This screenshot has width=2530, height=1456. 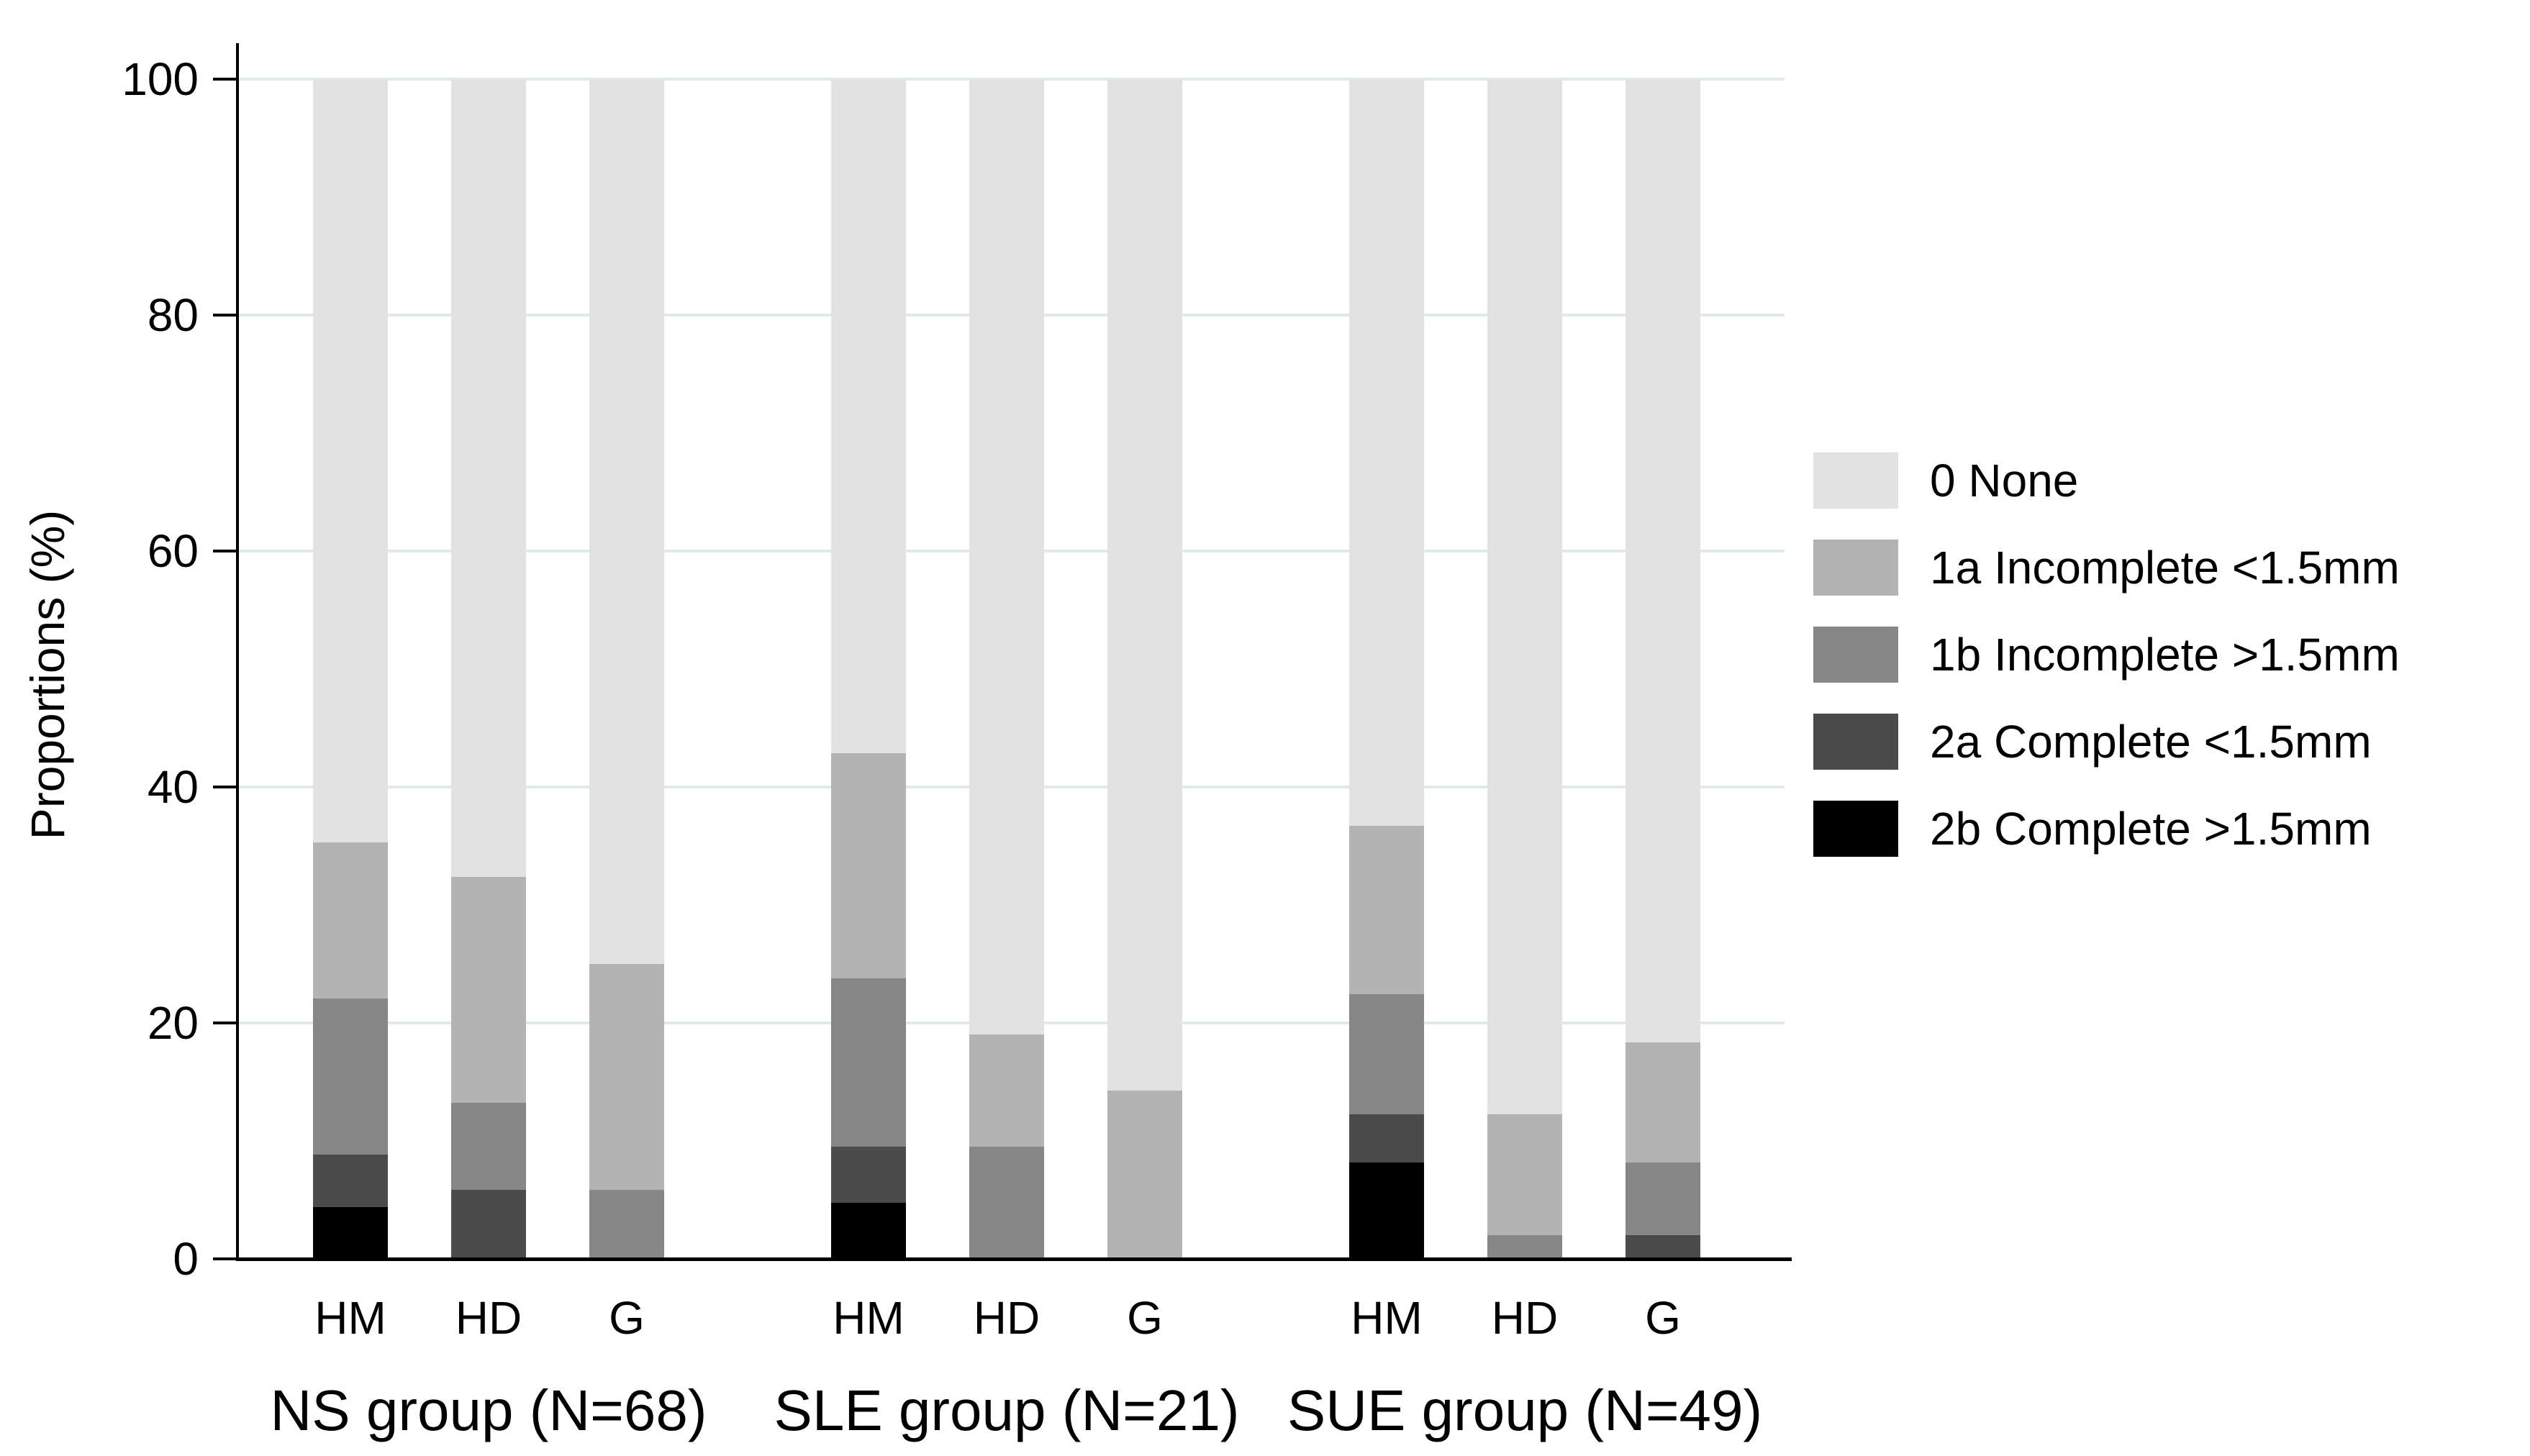 I want to click on legend-row-1a: 1a Incomplete <1.5mm, so click(x=2106, y=567).